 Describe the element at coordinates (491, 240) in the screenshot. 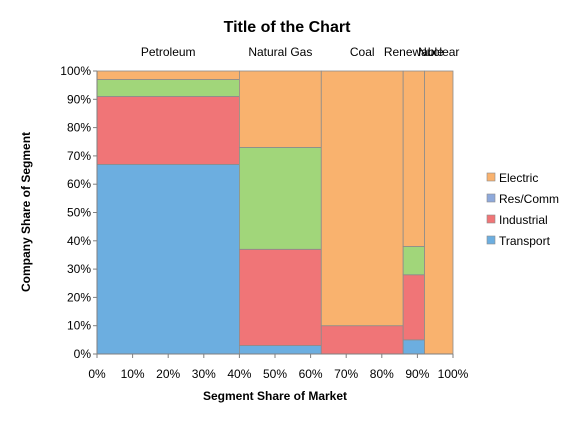

I see `legend-swatch-transport` at that location.